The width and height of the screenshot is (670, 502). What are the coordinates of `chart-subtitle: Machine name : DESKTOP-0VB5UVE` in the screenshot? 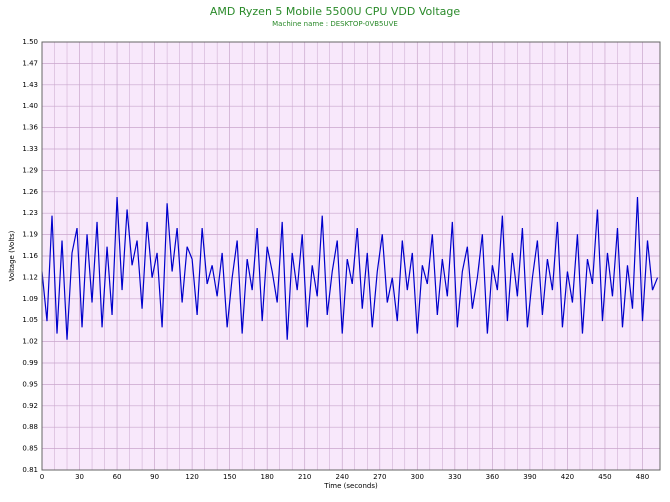 It's located at (335, 24).